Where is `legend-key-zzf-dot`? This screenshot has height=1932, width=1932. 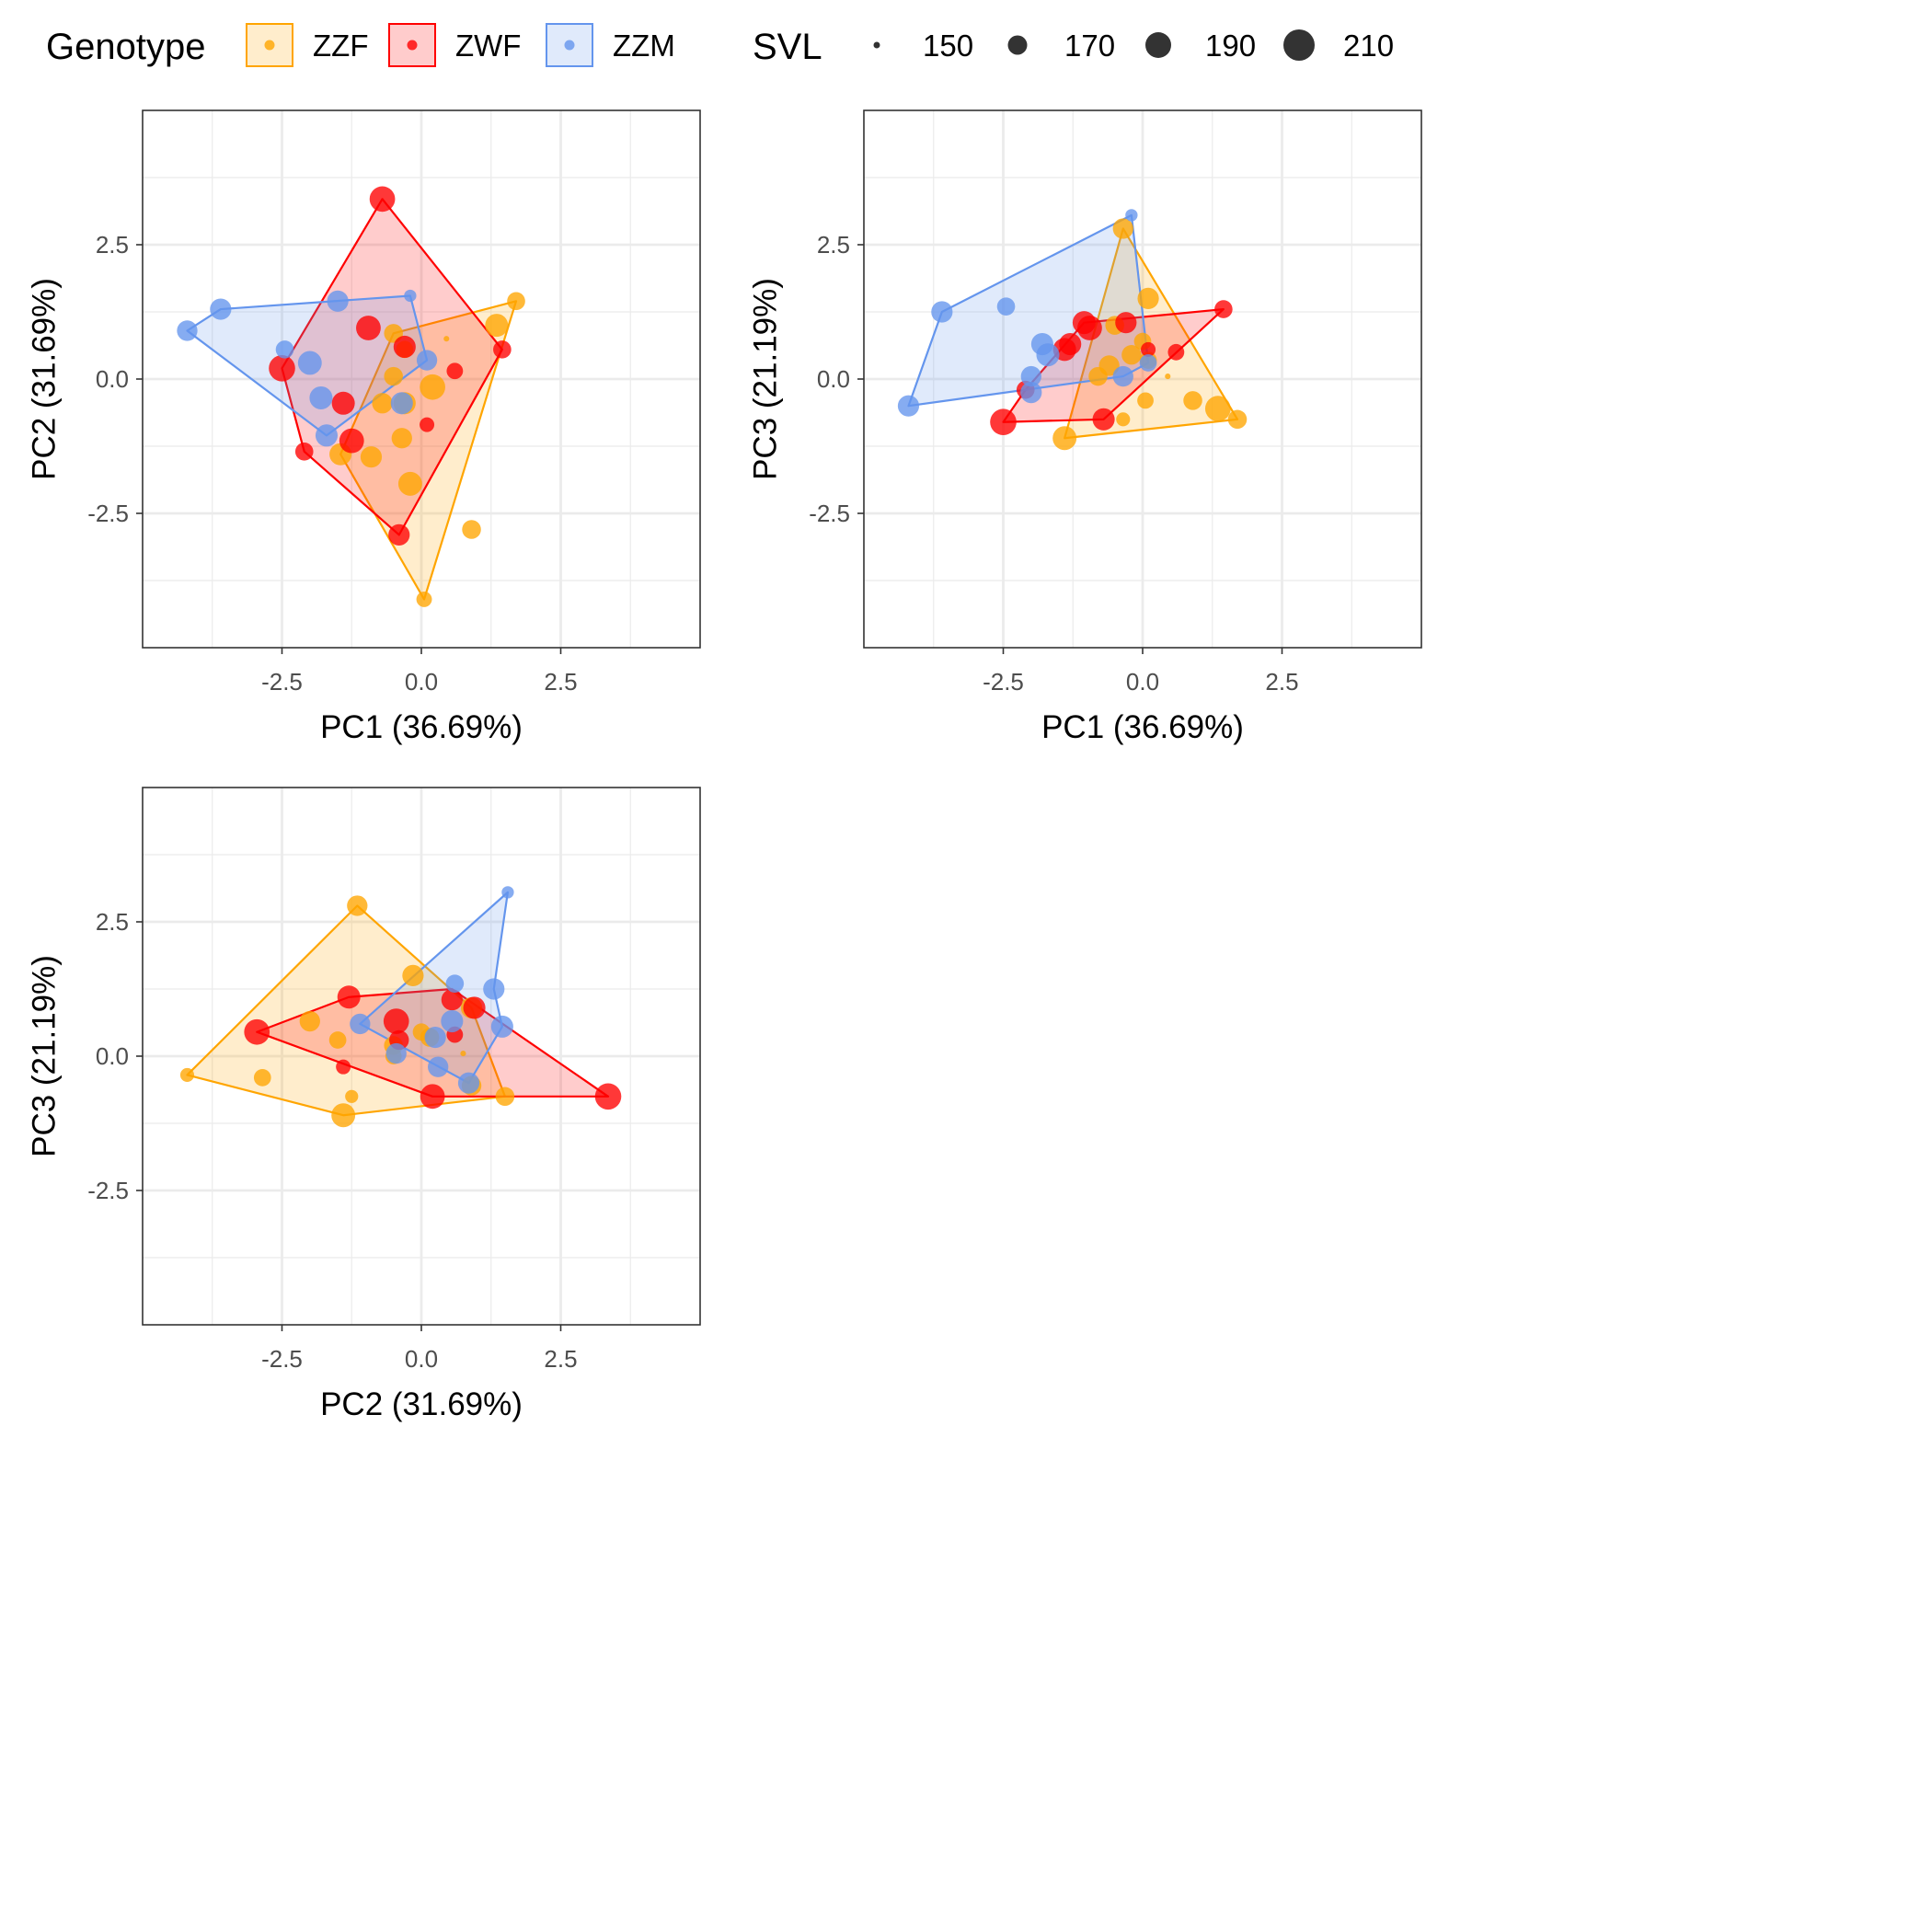 legend-key-zzf-dot is located at coordinates (269, 45).